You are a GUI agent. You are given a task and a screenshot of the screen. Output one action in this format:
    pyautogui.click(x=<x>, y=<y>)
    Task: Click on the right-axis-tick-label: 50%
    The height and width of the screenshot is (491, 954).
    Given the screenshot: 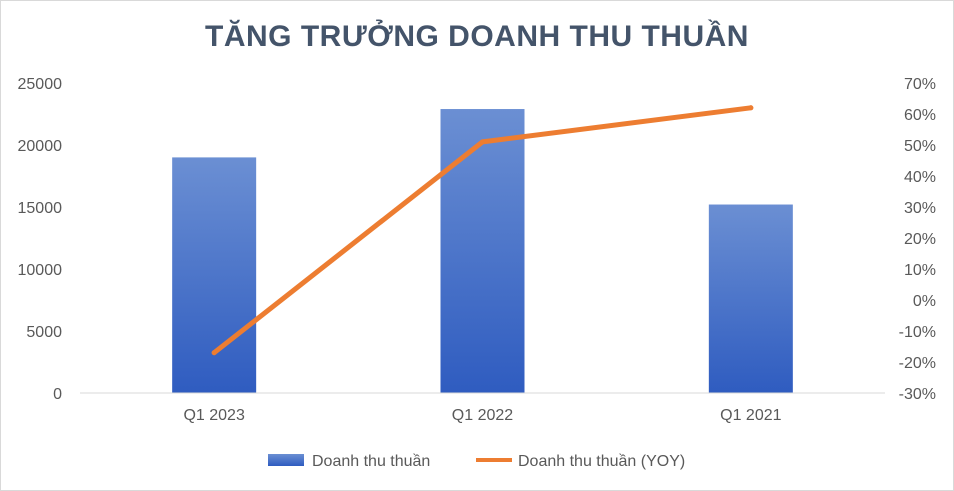 What is the action you would take?
    pyautogui.click(x=920, y=146)
    